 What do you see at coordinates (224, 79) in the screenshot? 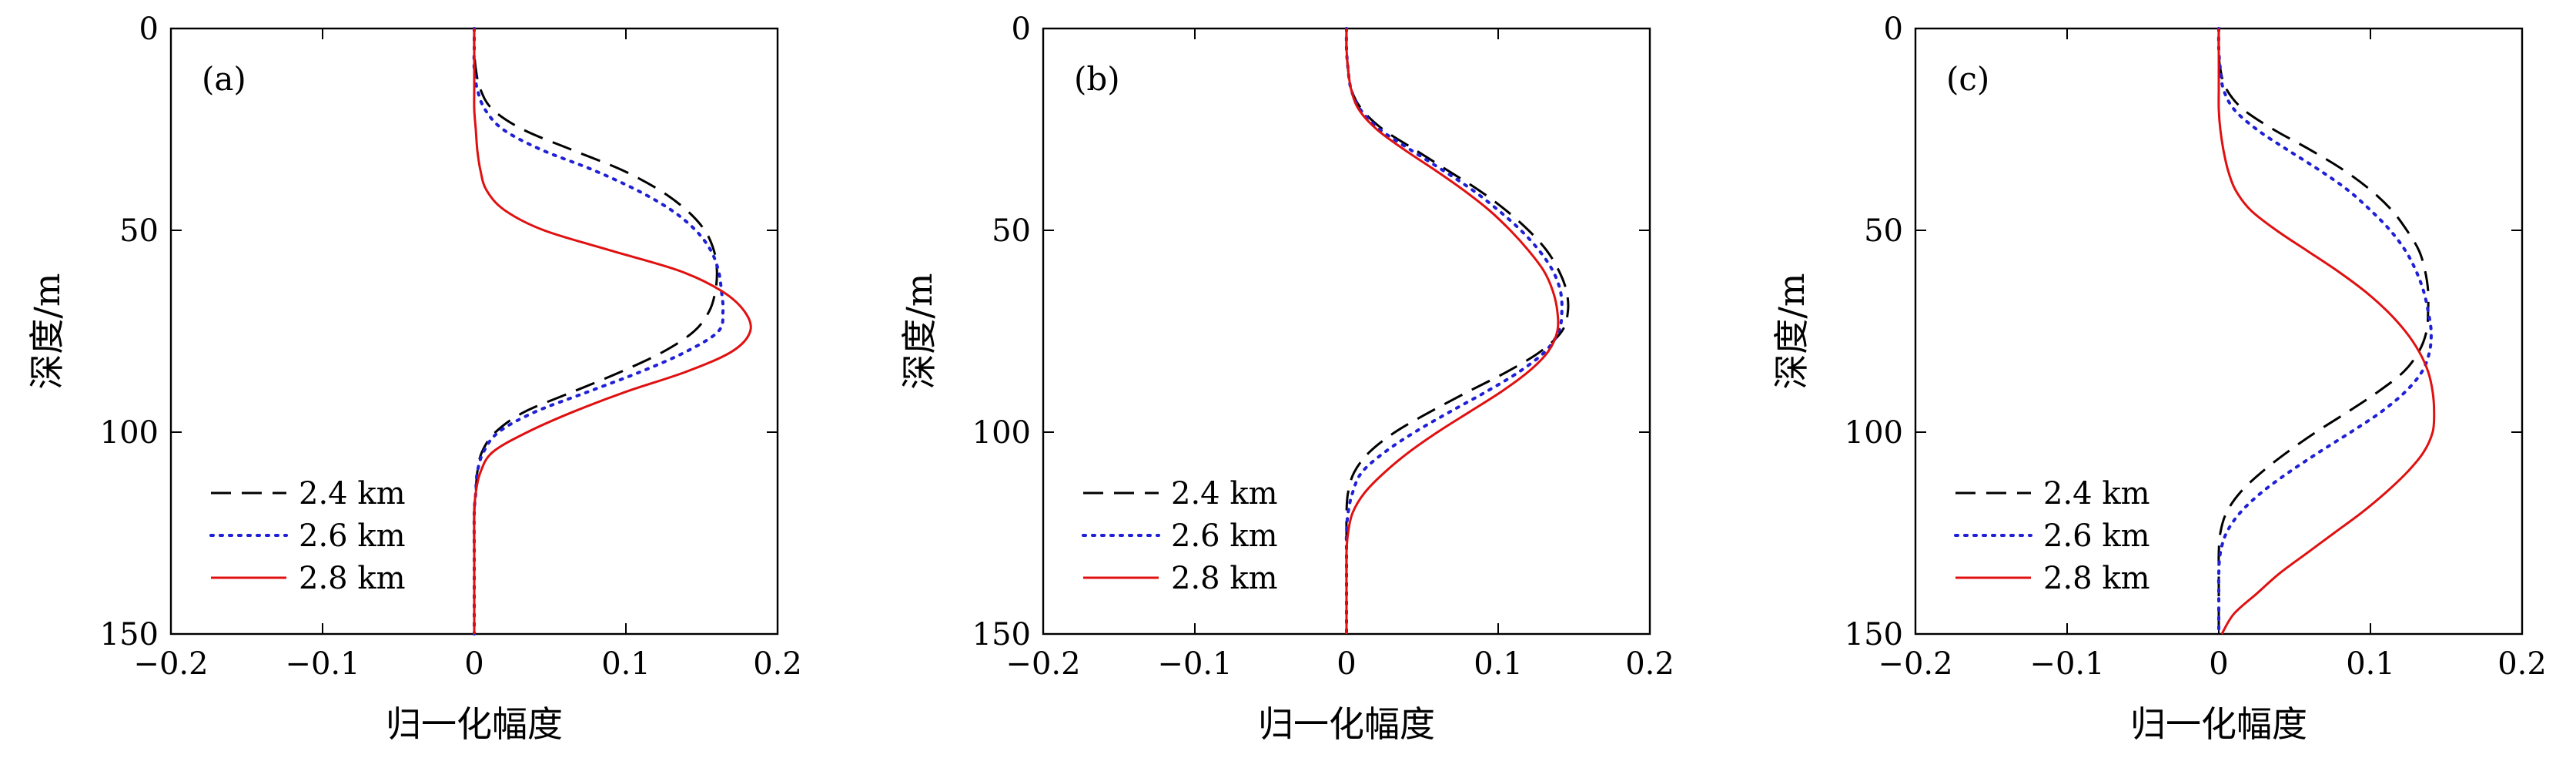
I see `panel-label: (a)` at bounding box center [224, 79].